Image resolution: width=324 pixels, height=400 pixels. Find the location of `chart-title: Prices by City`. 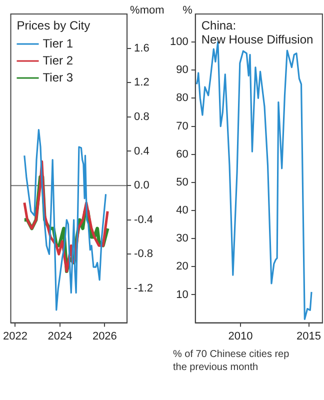

chart-title: Prices by City is located at coordinates (53, 25).